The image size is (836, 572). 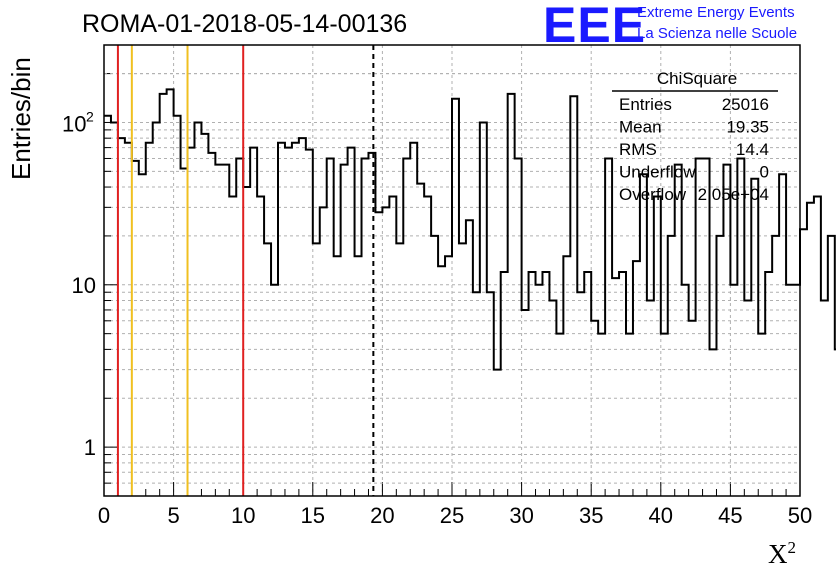 What do you see at coordinates (745, 104) in the screenshot?
I see `stats-row-value: 25016` at bounding box center [745, 104].